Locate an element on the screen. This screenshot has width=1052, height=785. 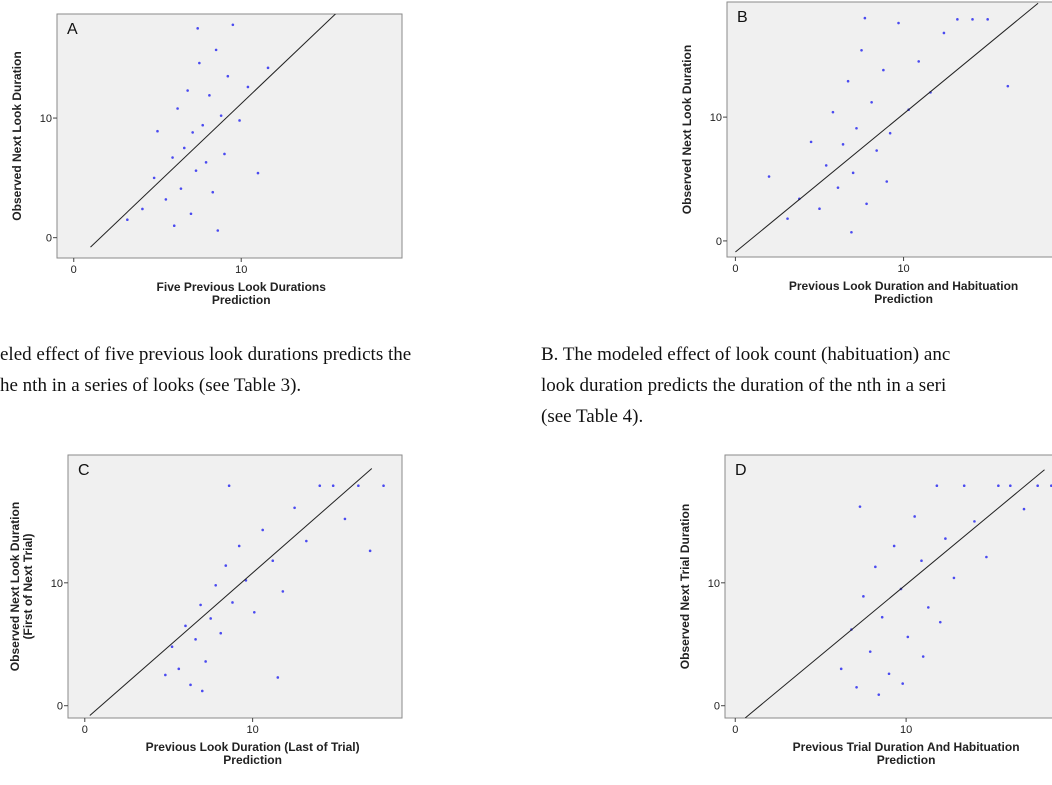
x-tick-label: 0 is located at coordinates (85, 730).